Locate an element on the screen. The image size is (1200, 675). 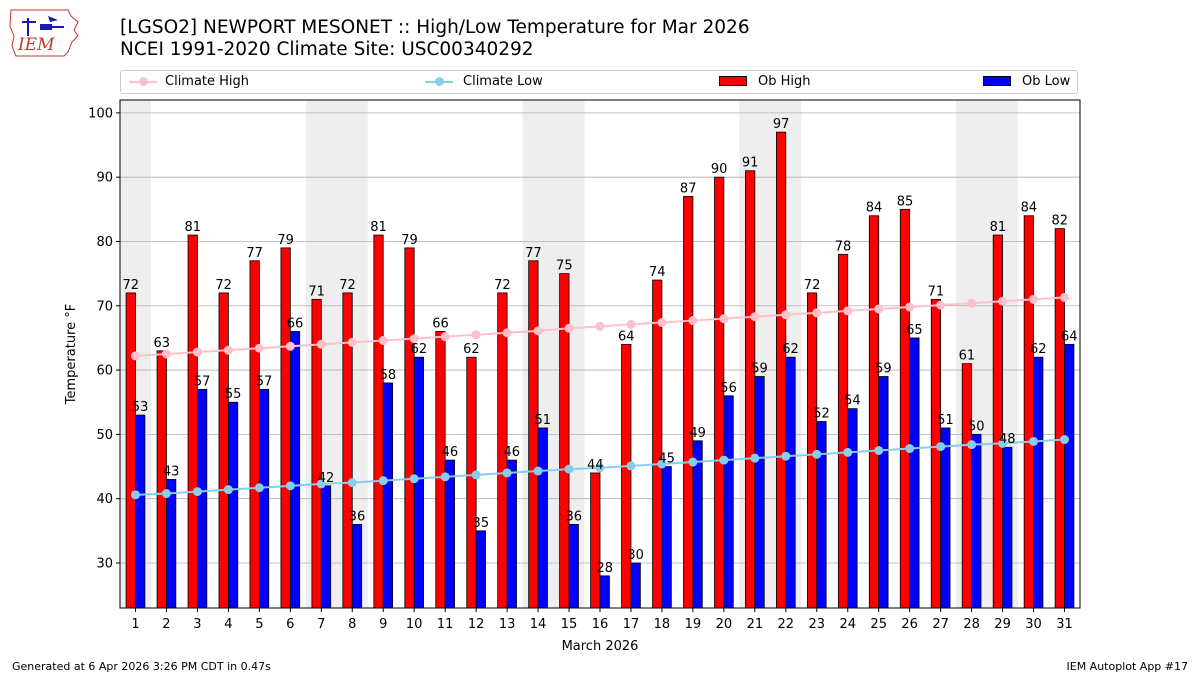
ob-high-value-day-1: 72 is located at coordinates (131, 285).